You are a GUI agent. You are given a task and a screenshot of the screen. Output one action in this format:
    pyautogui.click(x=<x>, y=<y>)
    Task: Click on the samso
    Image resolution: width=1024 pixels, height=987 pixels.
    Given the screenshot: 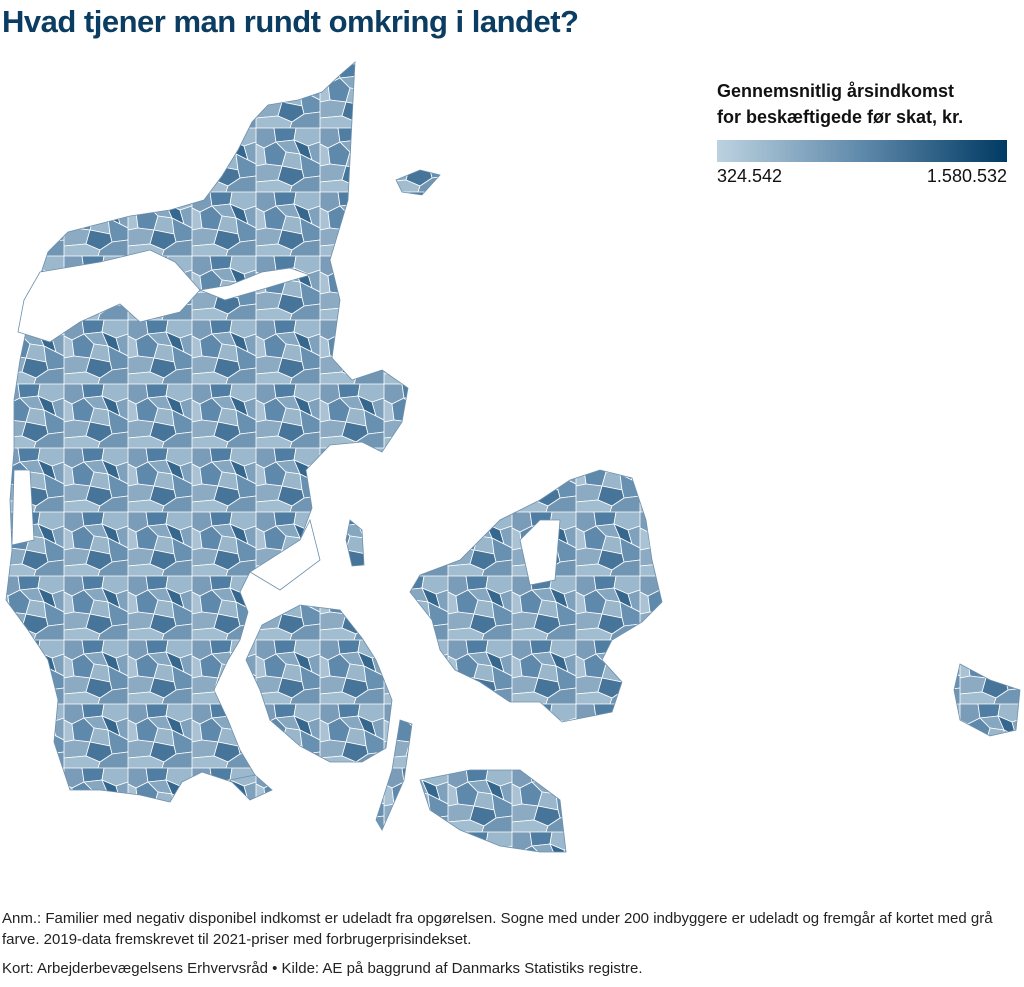 What is the action you would take?
    pyautogui.click(x=355, y=543)
    